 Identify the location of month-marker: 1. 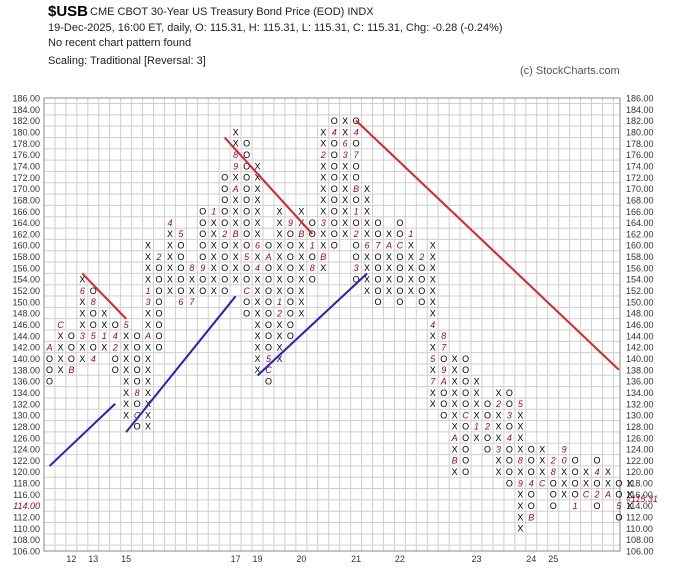
(213, 212).